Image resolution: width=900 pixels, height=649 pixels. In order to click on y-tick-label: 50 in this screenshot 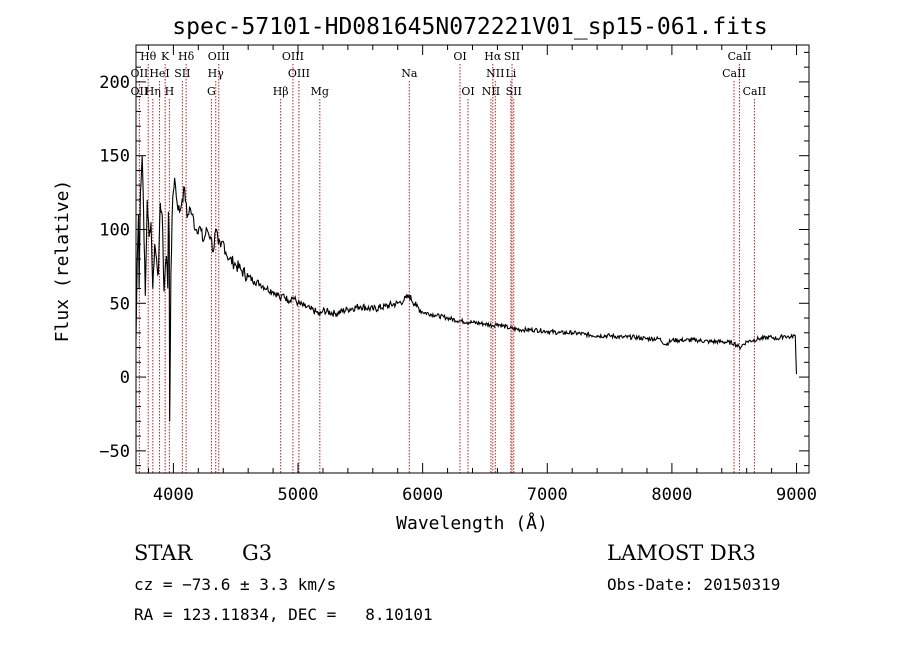, I will do `click(120, 304)`.